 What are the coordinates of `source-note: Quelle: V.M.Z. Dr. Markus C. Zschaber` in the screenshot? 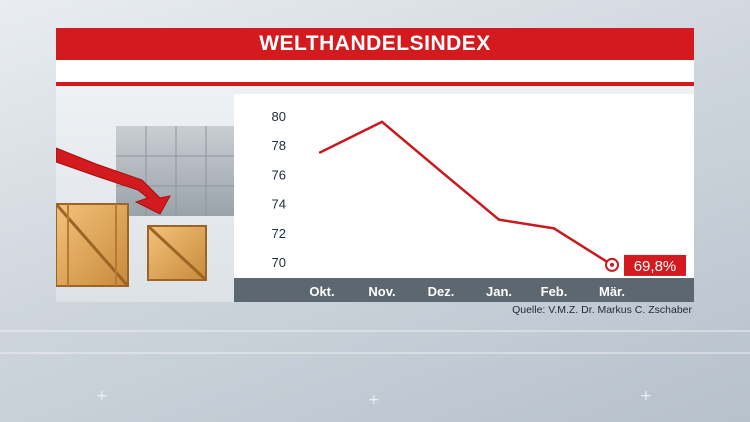 It's located at (602, 310).